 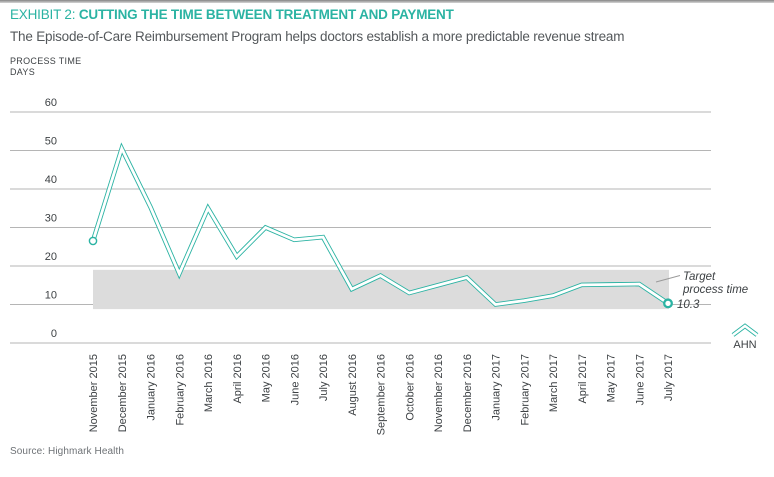 I want to click on target-label-line1: Target, so click(x=699, y=277).